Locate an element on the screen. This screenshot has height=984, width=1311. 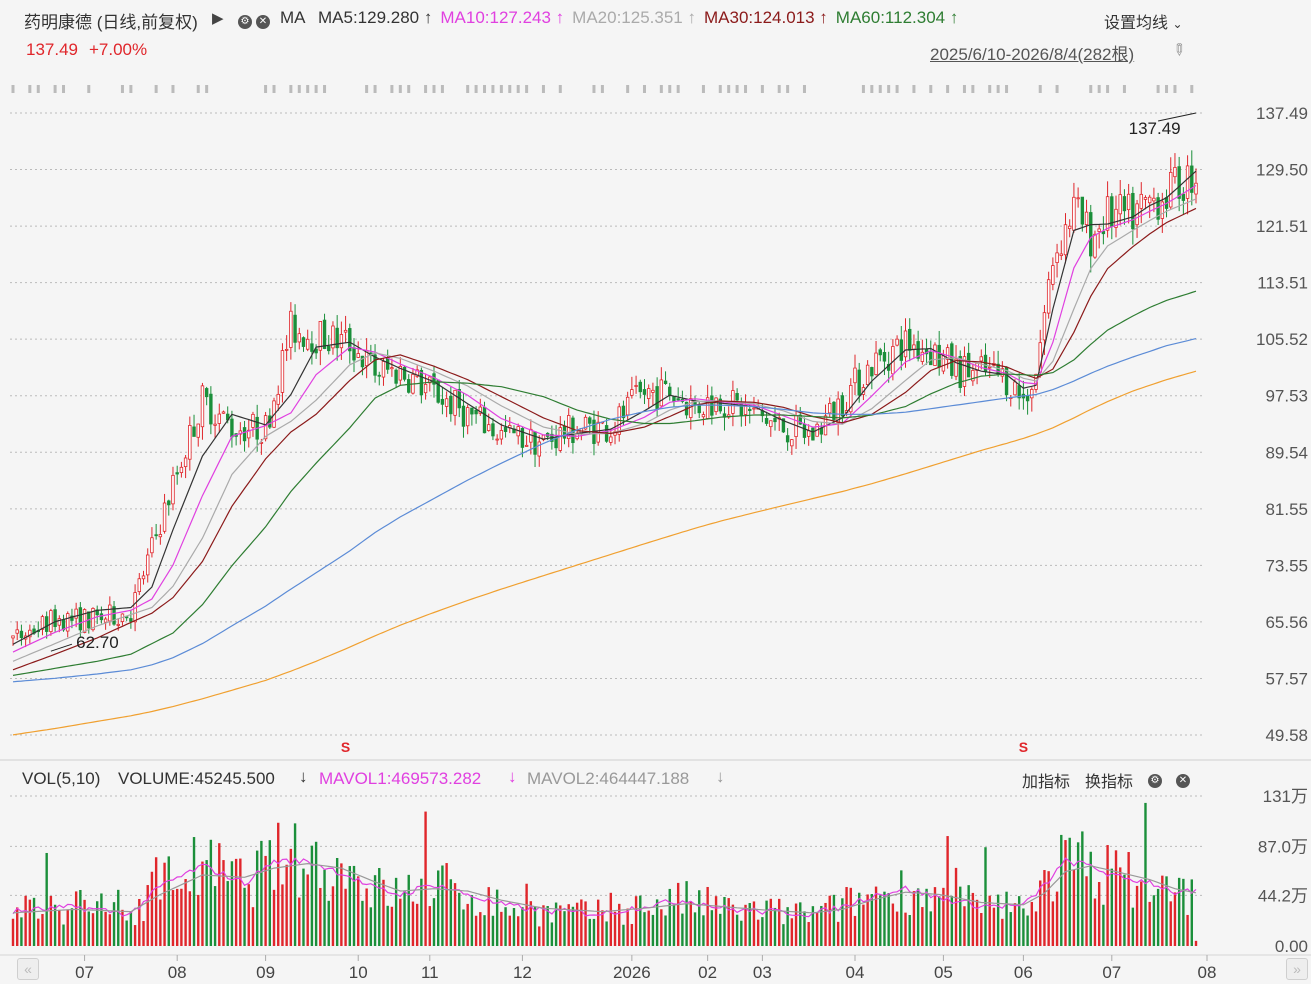
date-tick-label: 02 is located at coordinates (707, 972).